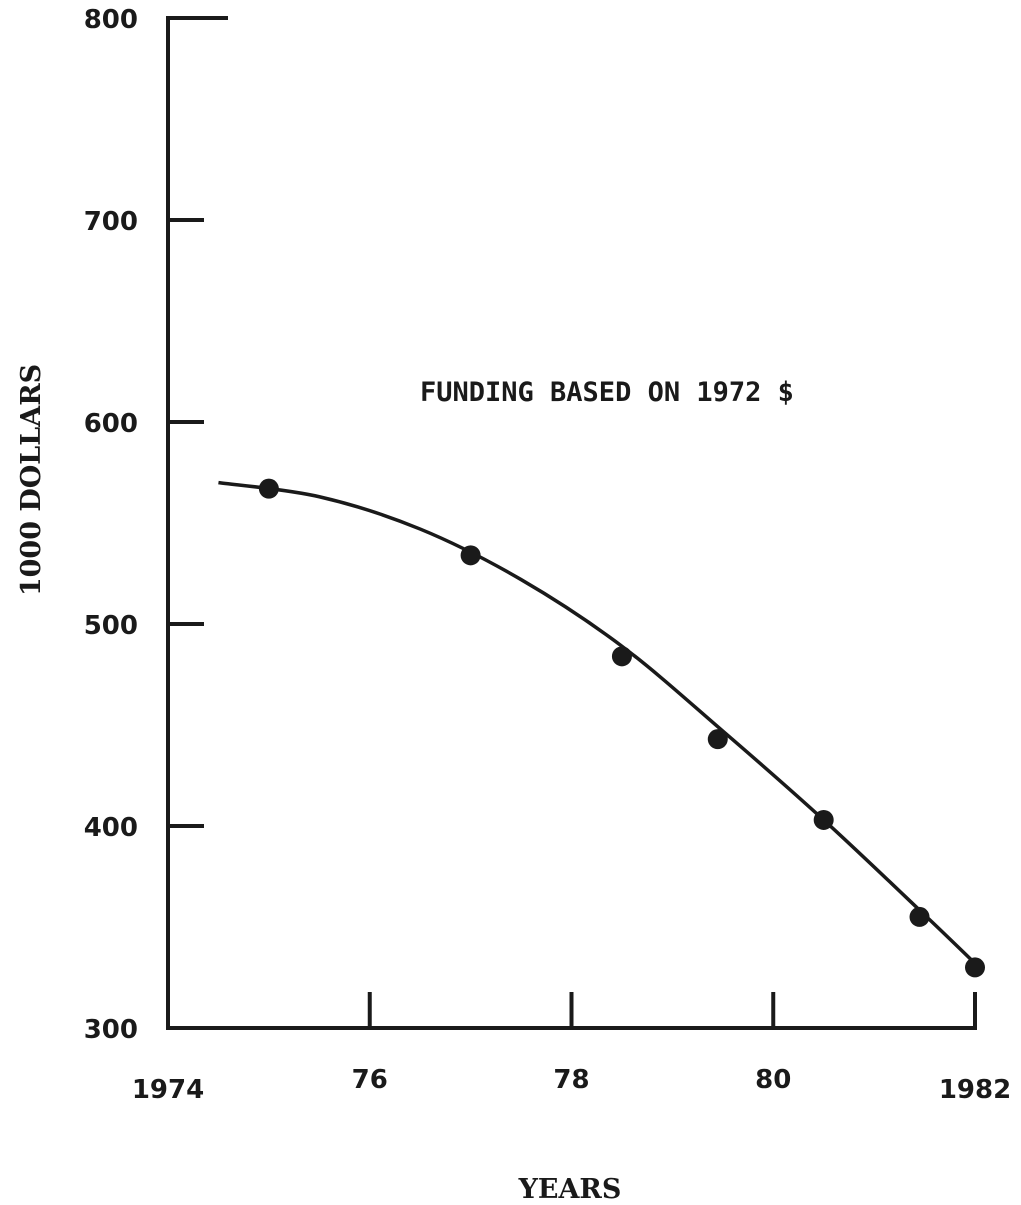 This screenshot has height=1205, width=1021. I want to click on chart-annotation: FUNDING BASED ON 1972 $, so click(607, 392).